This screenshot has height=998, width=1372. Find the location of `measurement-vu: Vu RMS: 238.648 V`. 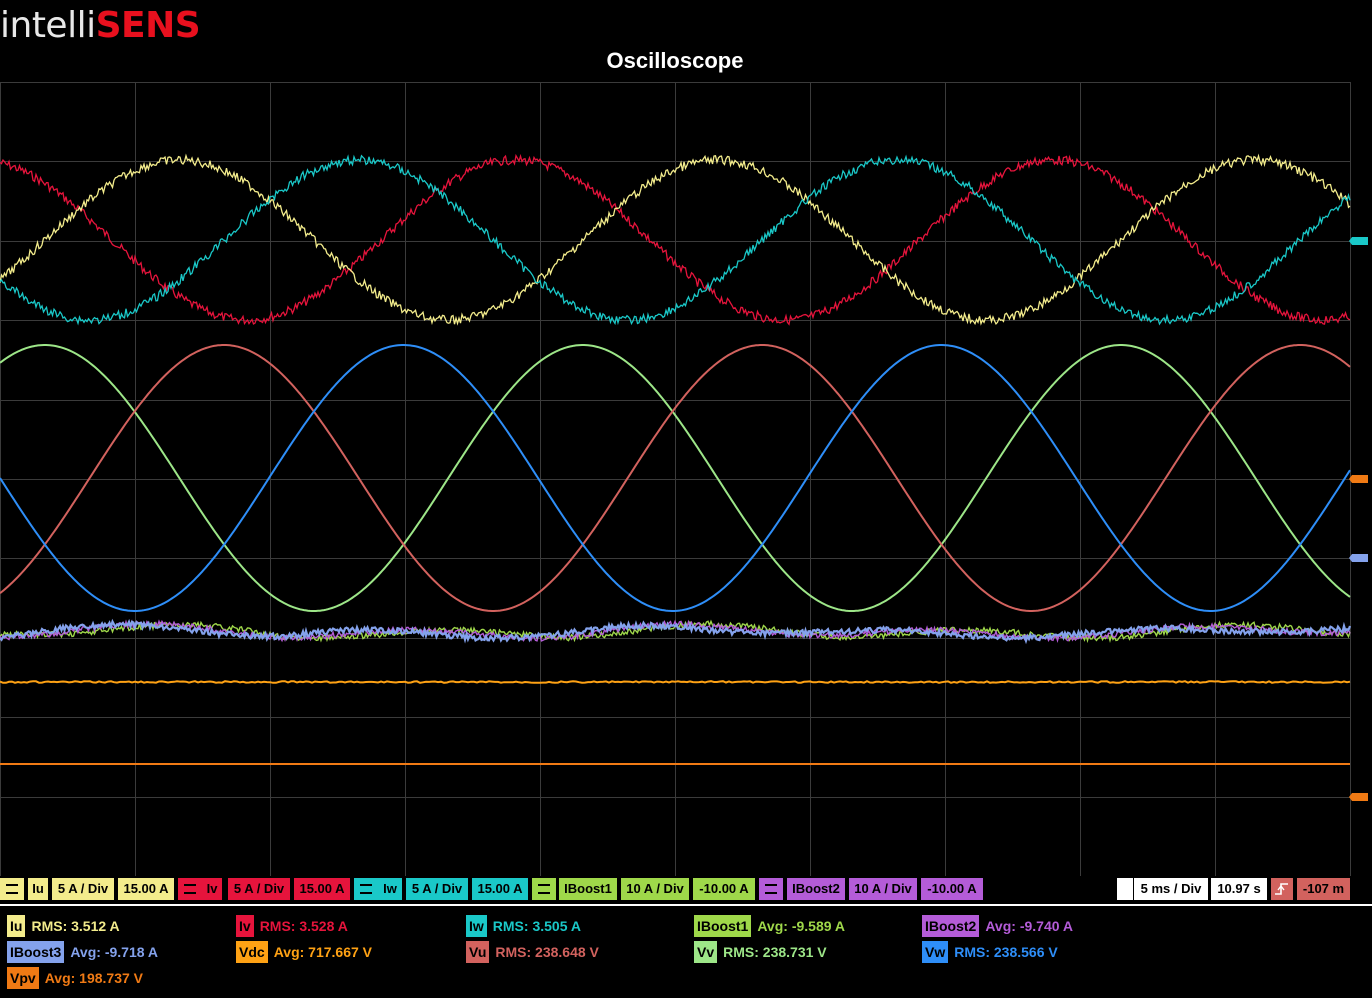

measurement-vu: Vu RMS: 238.648 V is located at coordinates (532, 951).